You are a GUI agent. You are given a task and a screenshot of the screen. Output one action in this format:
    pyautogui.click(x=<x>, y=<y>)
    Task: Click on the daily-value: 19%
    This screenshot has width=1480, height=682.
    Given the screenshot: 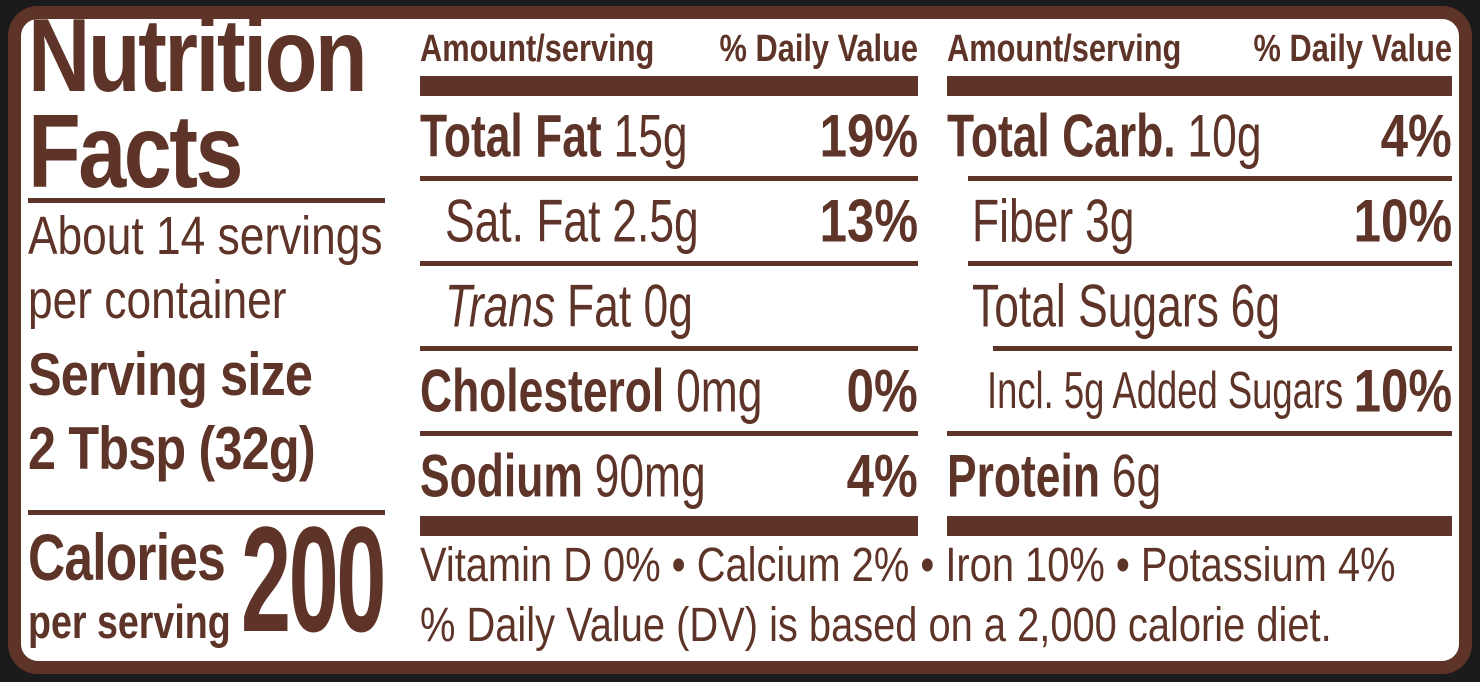 What is the action you would take?
    pyautogui.click(x=868, y=136)
    